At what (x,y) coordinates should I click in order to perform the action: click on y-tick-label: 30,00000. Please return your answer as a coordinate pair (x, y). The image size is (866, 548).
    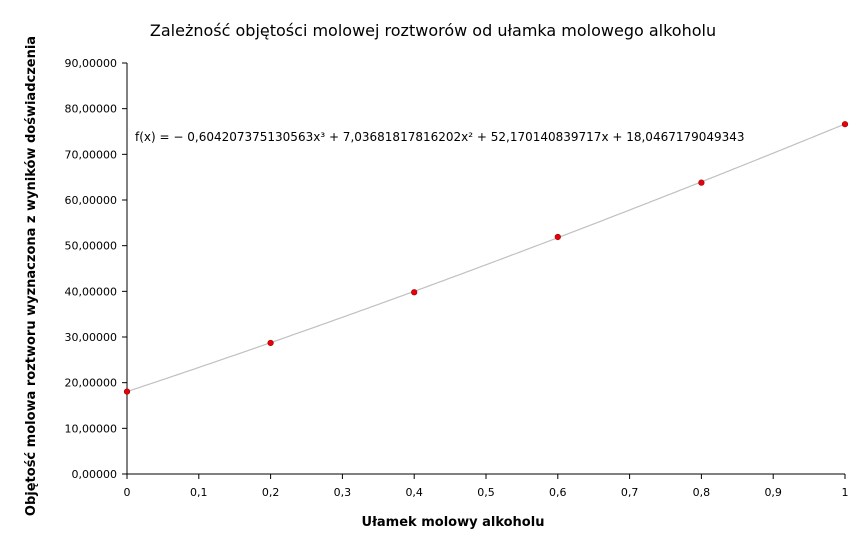
    Looking at the image, I should click on (91, 337).